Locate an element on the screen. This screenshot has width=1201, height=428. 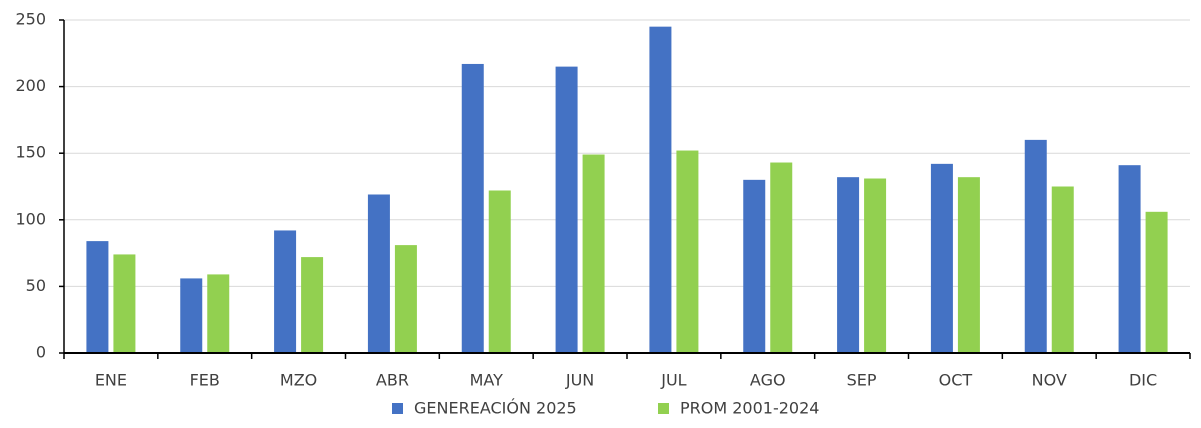
y-tick-label: 0 is located at coordinates (41, 352).